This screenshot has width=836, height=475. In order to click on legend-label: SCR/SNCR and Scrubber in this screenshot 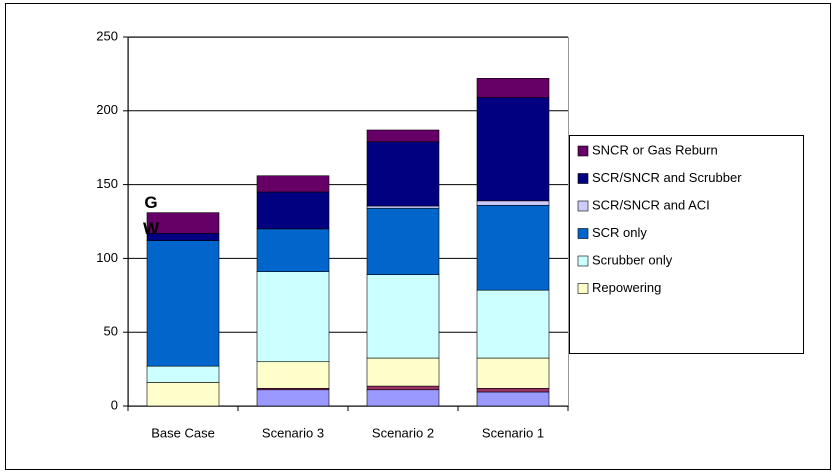, I will do `click(667, 177)`.